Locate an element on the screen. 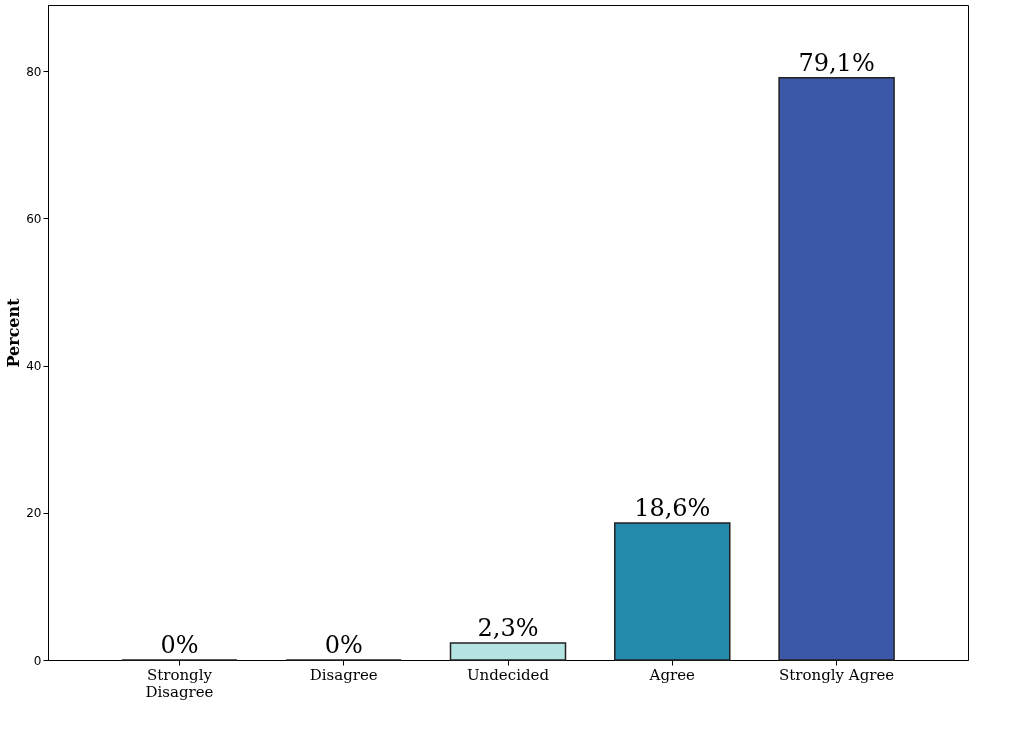 This screenshot has height=742, width=1020. data-label: 79,1% is located at coordinates (836, 62).